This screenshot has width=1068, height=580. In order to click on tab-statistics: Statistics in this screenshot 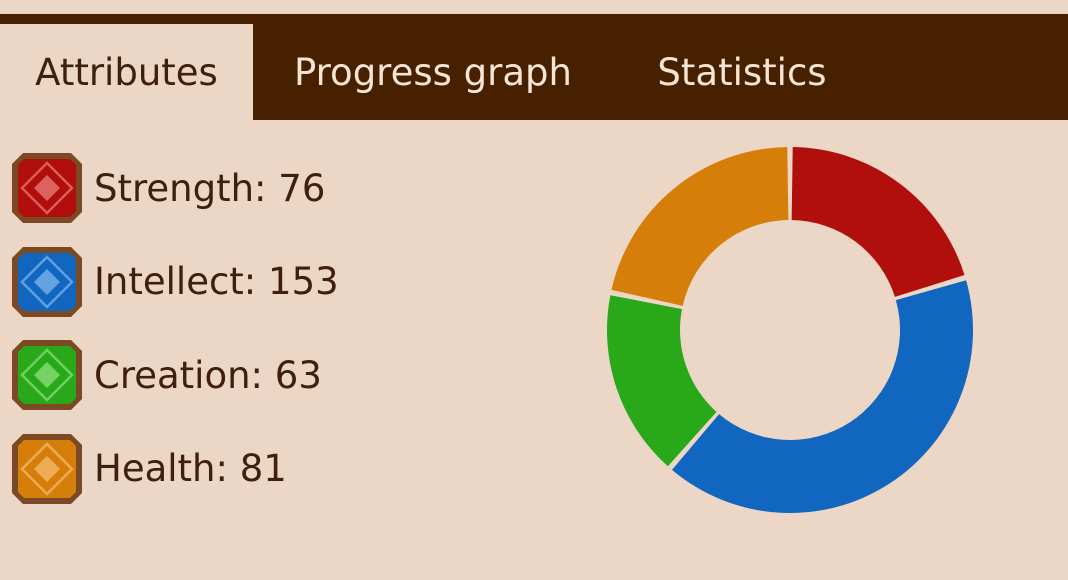, I will do `click(742, 72)`.